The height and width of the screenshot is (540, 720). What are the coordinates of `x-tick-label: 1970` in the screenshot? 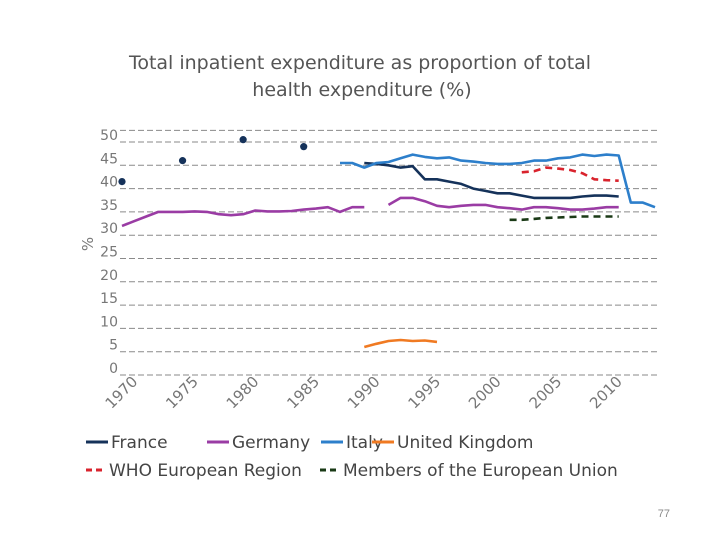 It's located at (122, 393).